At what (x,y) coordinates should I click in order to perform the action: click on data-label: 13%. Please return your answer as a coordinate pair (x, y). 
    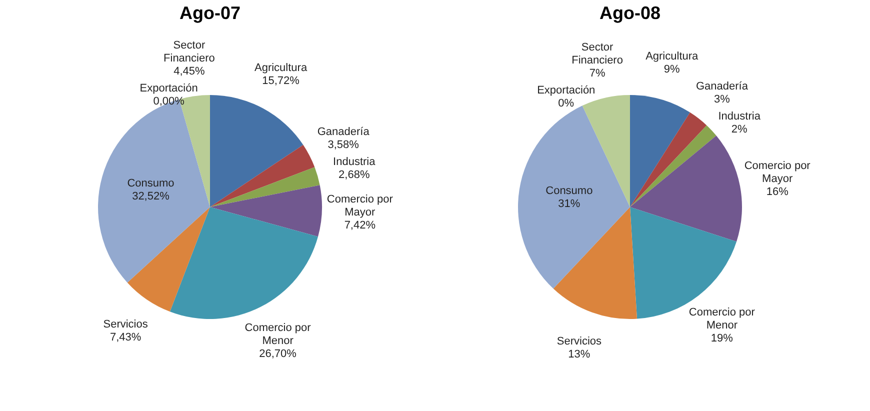
    Looking at the image, I should click on (579, 354).